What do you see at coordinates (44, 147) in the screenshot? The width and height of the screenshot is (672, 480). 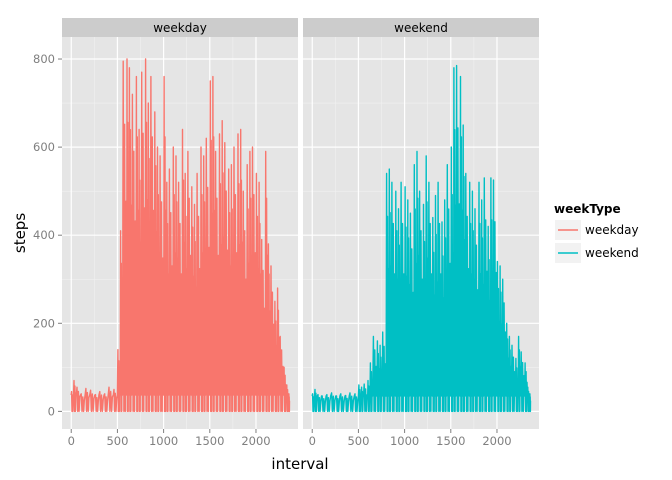 I see `y-tick-label: 600` at bounding box center [44, 147].